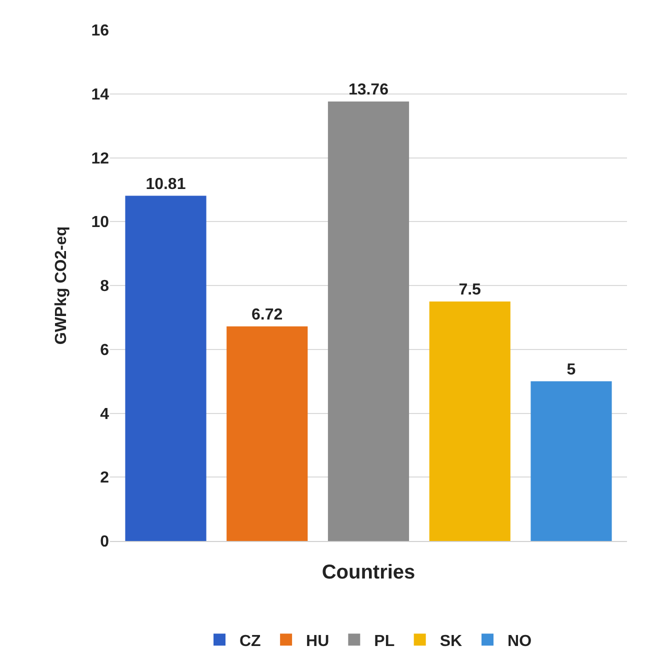 The image size is (657, 671). Describe the element at coordinates (61, 285) in the screenshot. I see `y-axis-title: GWPkg CO2-eq` at that location.